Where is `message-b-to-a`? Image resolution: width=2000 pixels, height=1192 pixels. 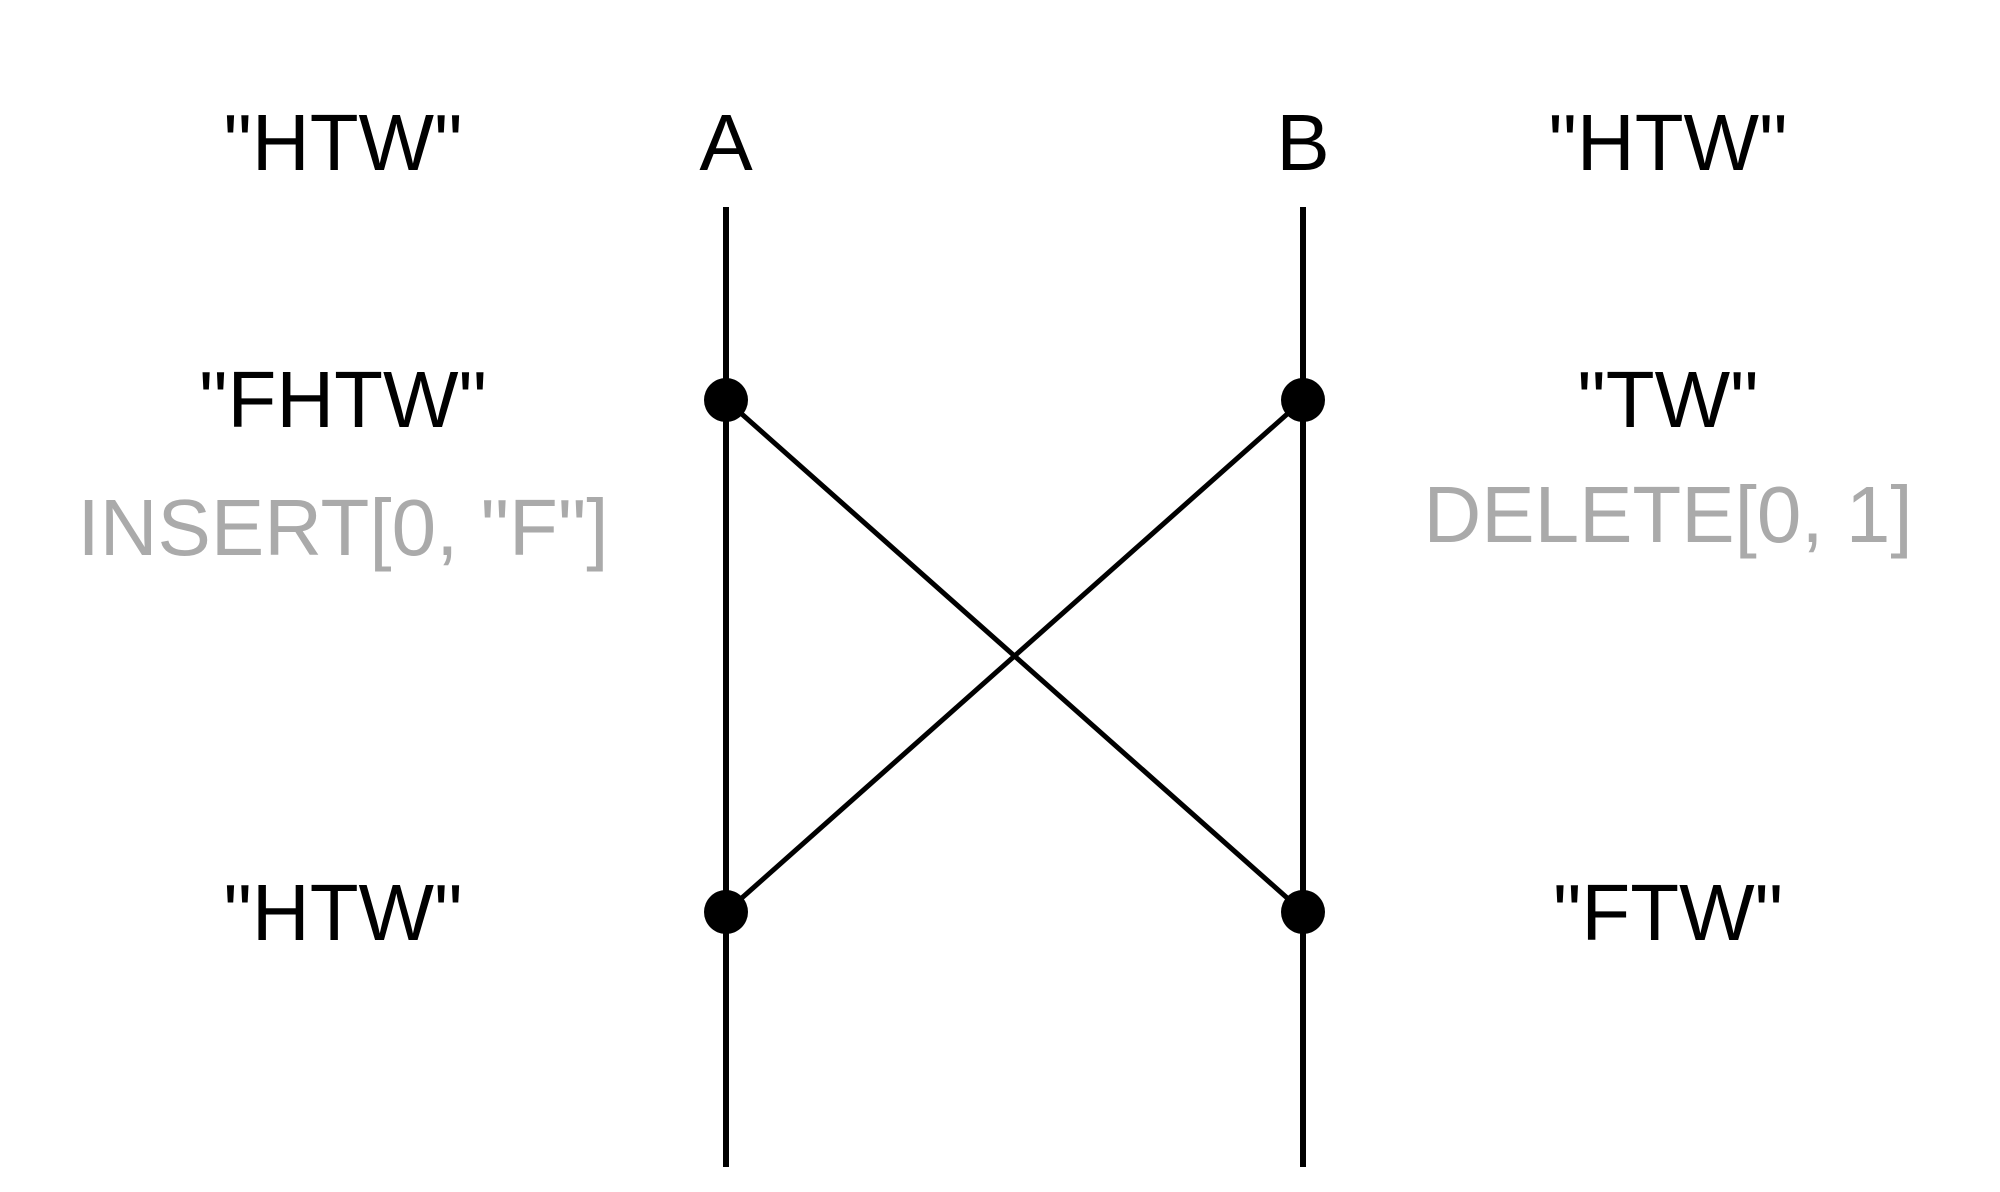
message-b-to-a is located at coordinates (1014, 656).